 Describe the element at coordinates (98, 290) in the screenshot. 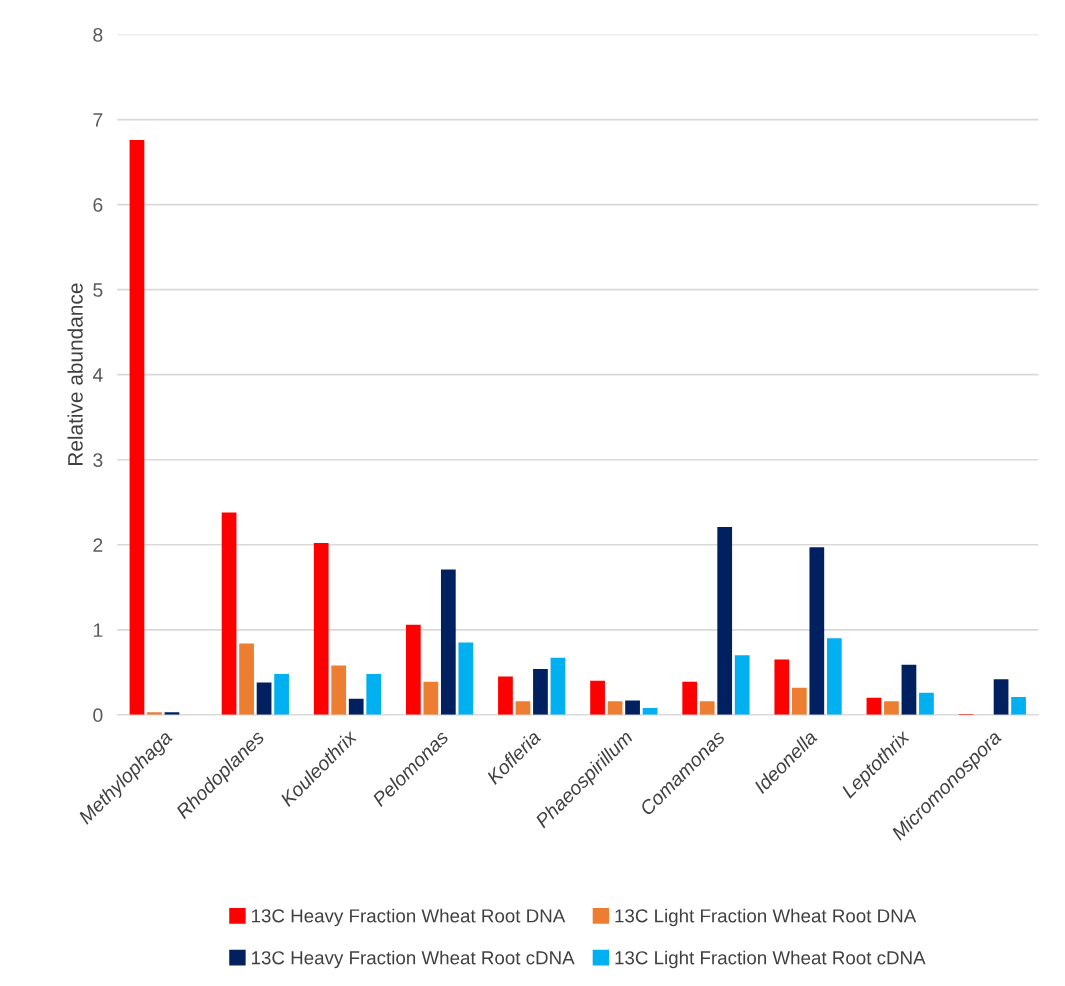

I see `y-tick-label: 5` at that location.